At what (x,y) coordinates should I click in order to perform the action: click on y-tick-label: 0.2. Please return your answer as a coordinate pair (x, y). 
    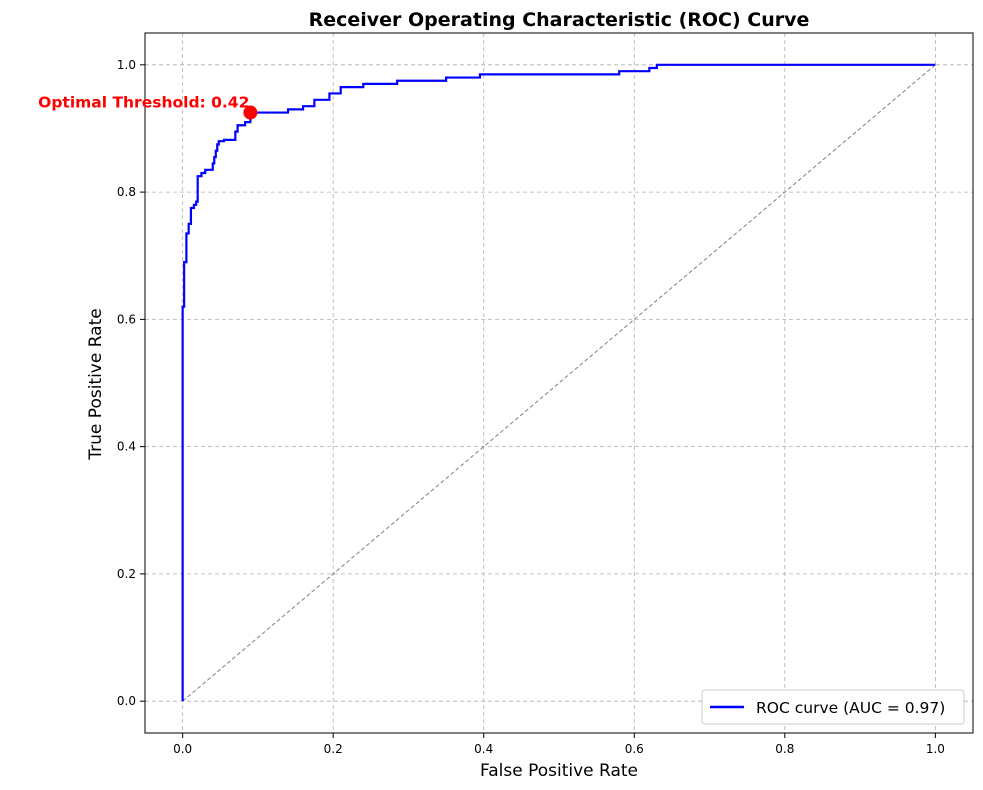
    Looking at the image, I should click on (126, 574).